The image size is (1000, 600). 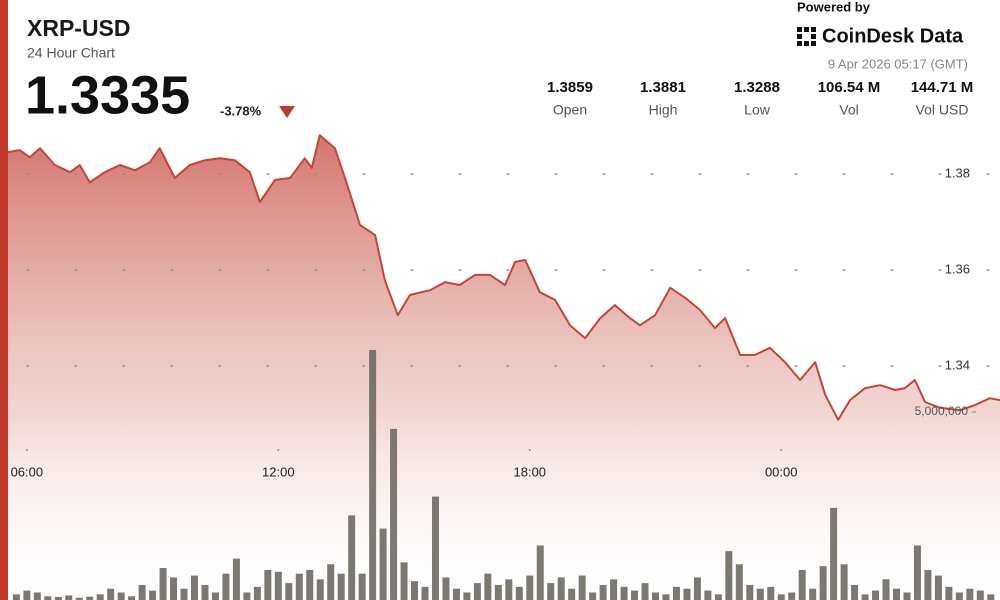 I want to click on y-tick-label: 1.38, so click(x=957, y=173).